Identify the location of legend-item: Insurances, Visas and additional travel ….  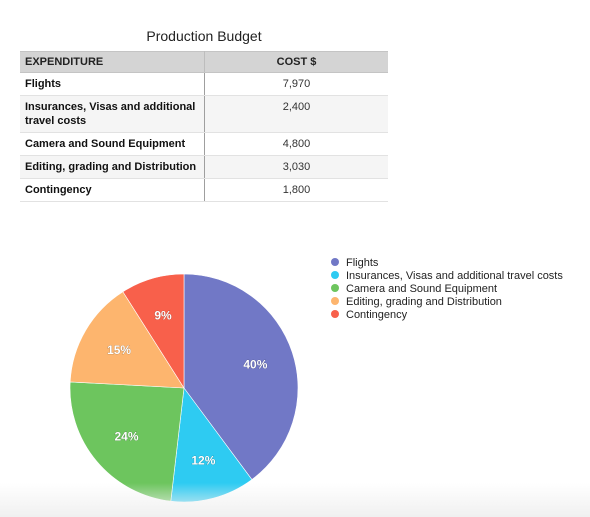
(446, 276).